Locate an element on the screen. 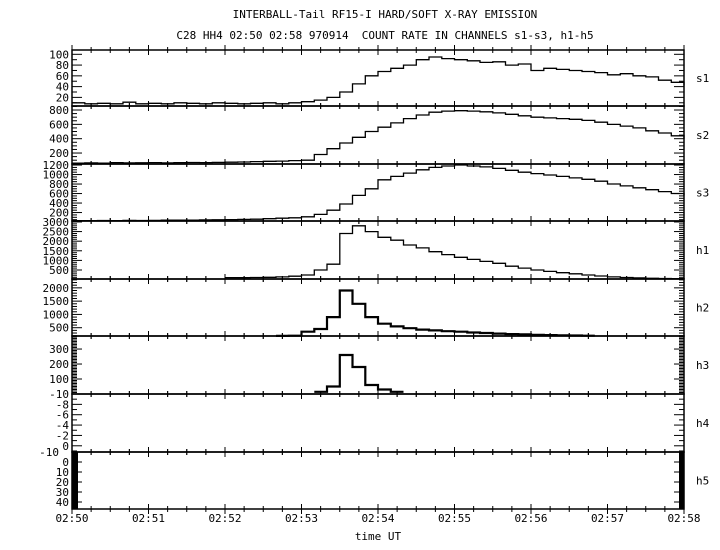  y-tick-label-h5: 20 is located at coordinates (62, 482).